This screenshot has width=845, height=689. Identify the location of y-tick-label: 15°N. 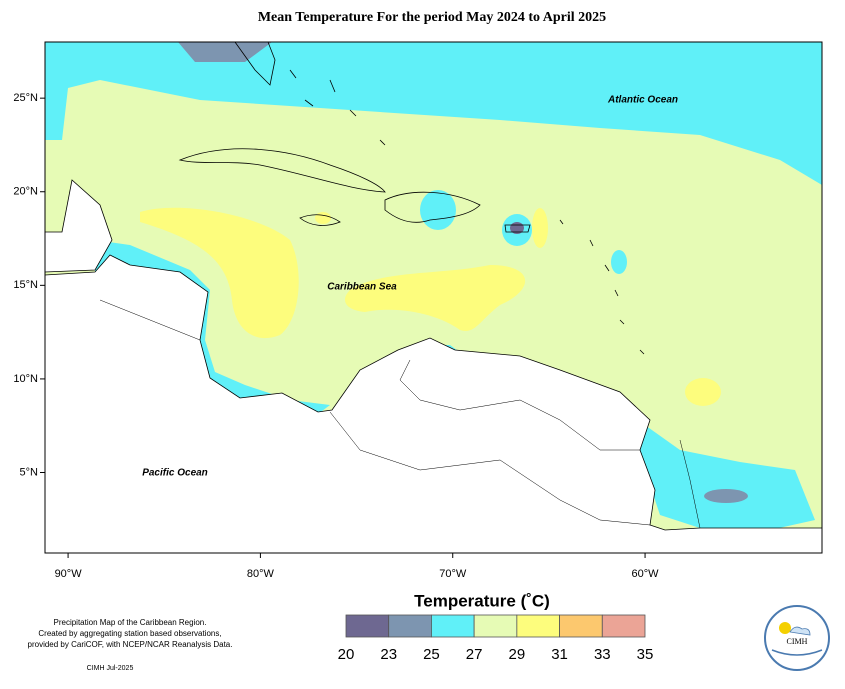
(25, 285).